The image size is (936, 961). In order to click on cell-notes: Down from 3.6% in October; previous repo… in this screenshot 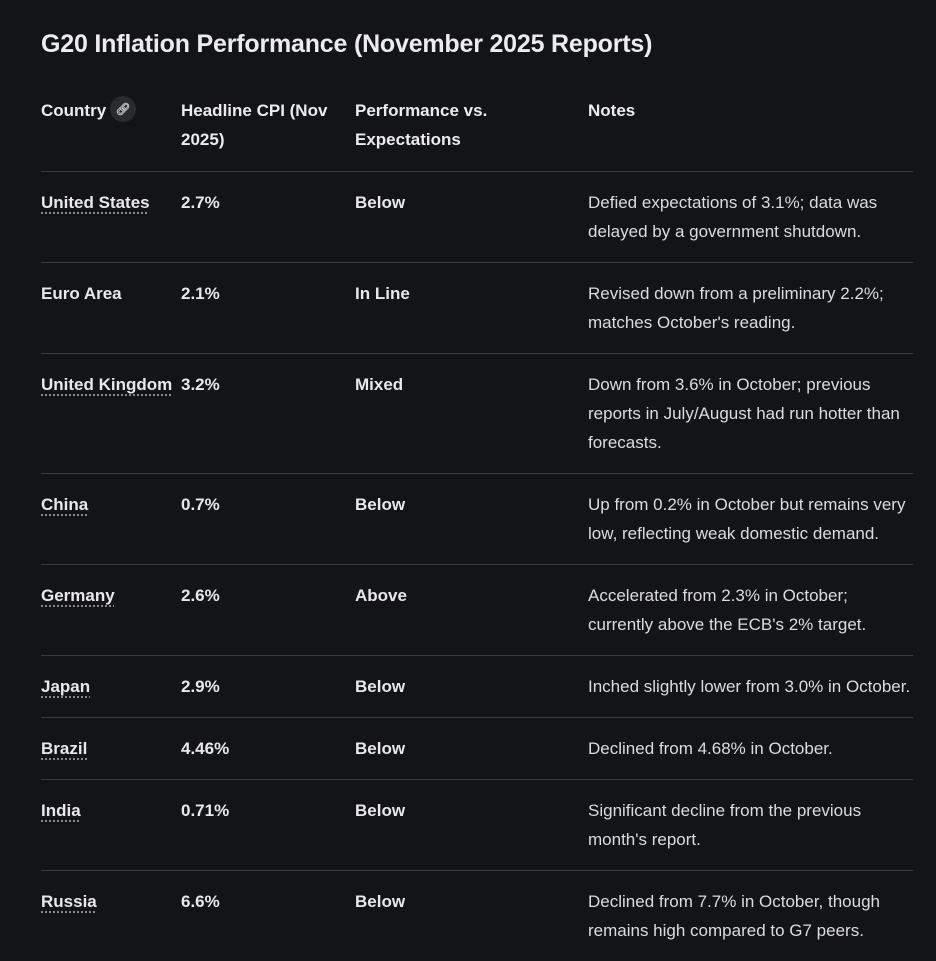, I will do `click(750, 414)`.